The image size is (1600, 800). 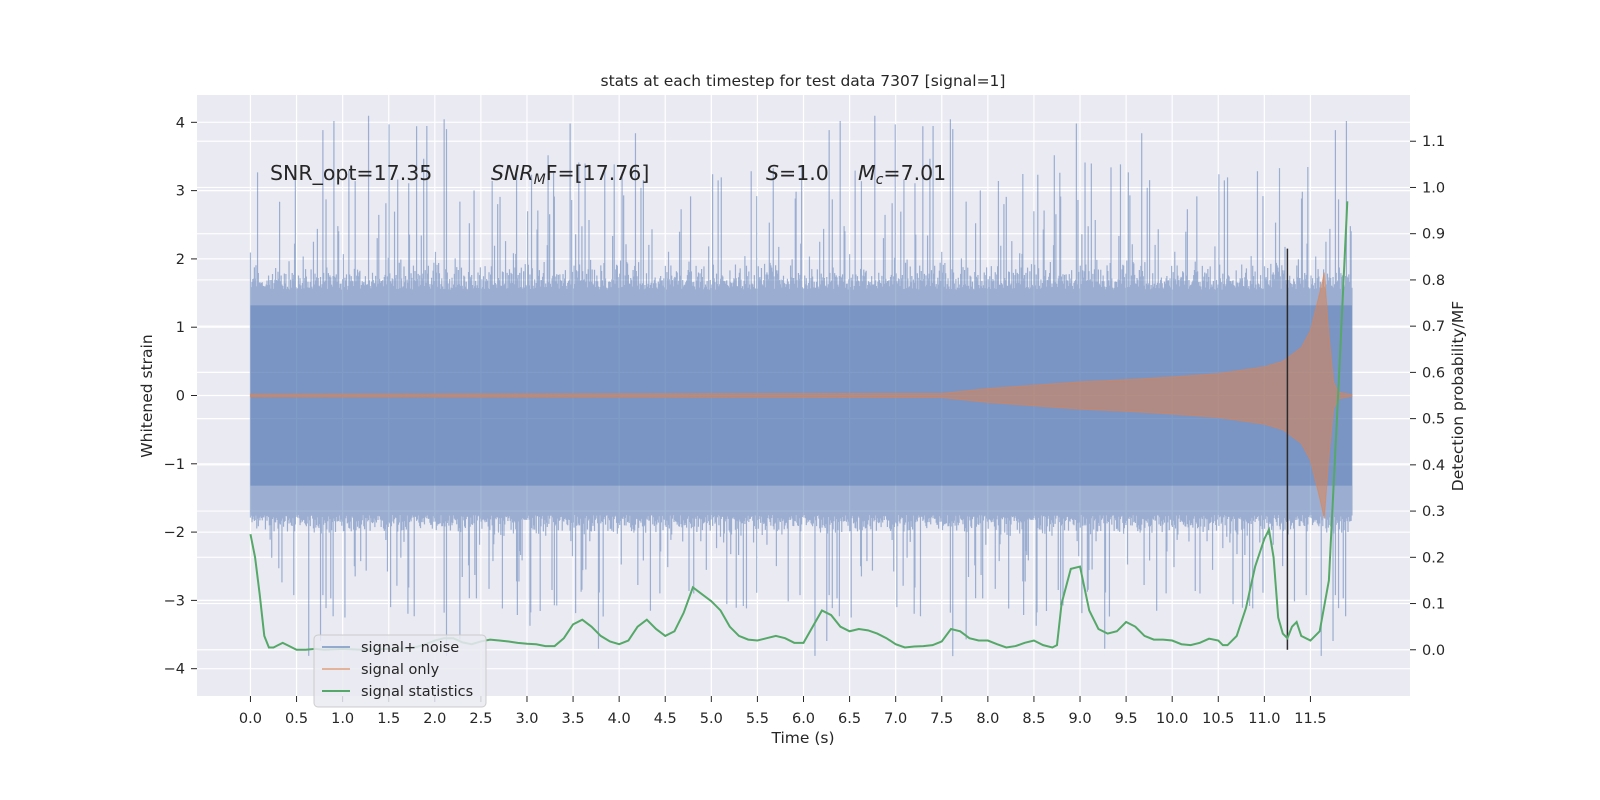 I want to click on x-tick-label: 8.5, so click(x=1033, y=719).